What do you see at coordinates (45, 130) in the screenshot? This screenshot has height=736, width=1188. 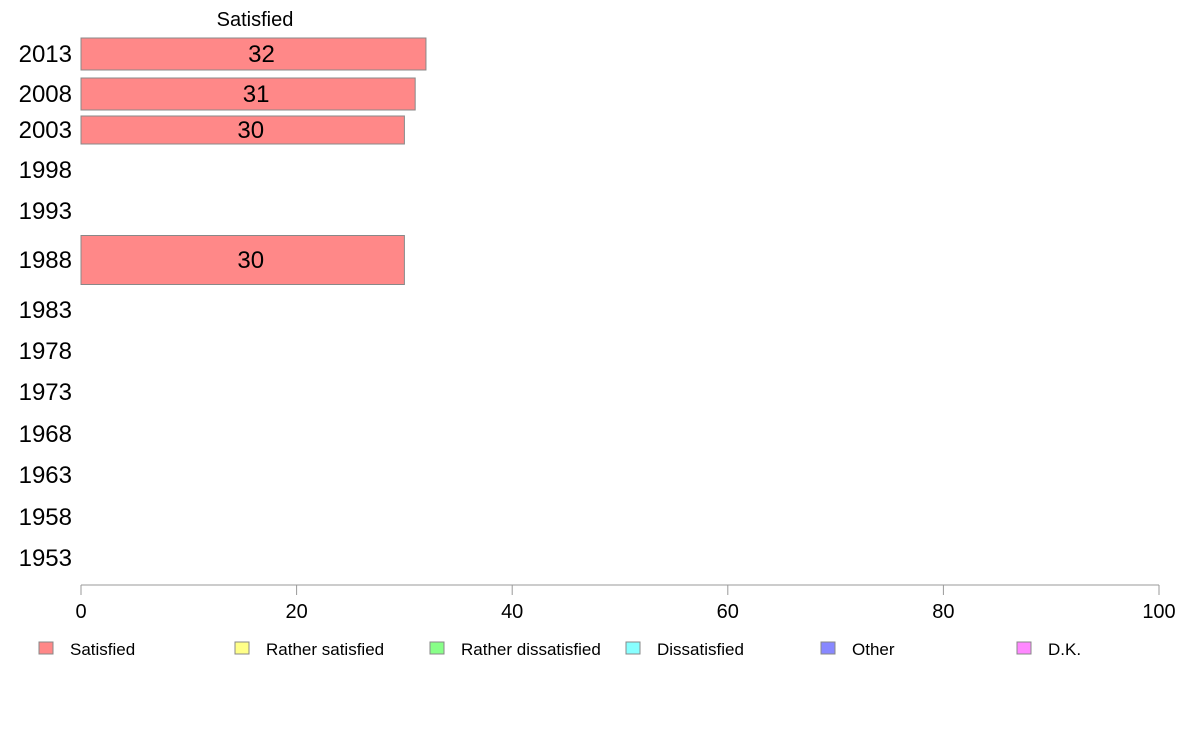 I see `year-label-2003: 2003` at bounding box center [45, 130].